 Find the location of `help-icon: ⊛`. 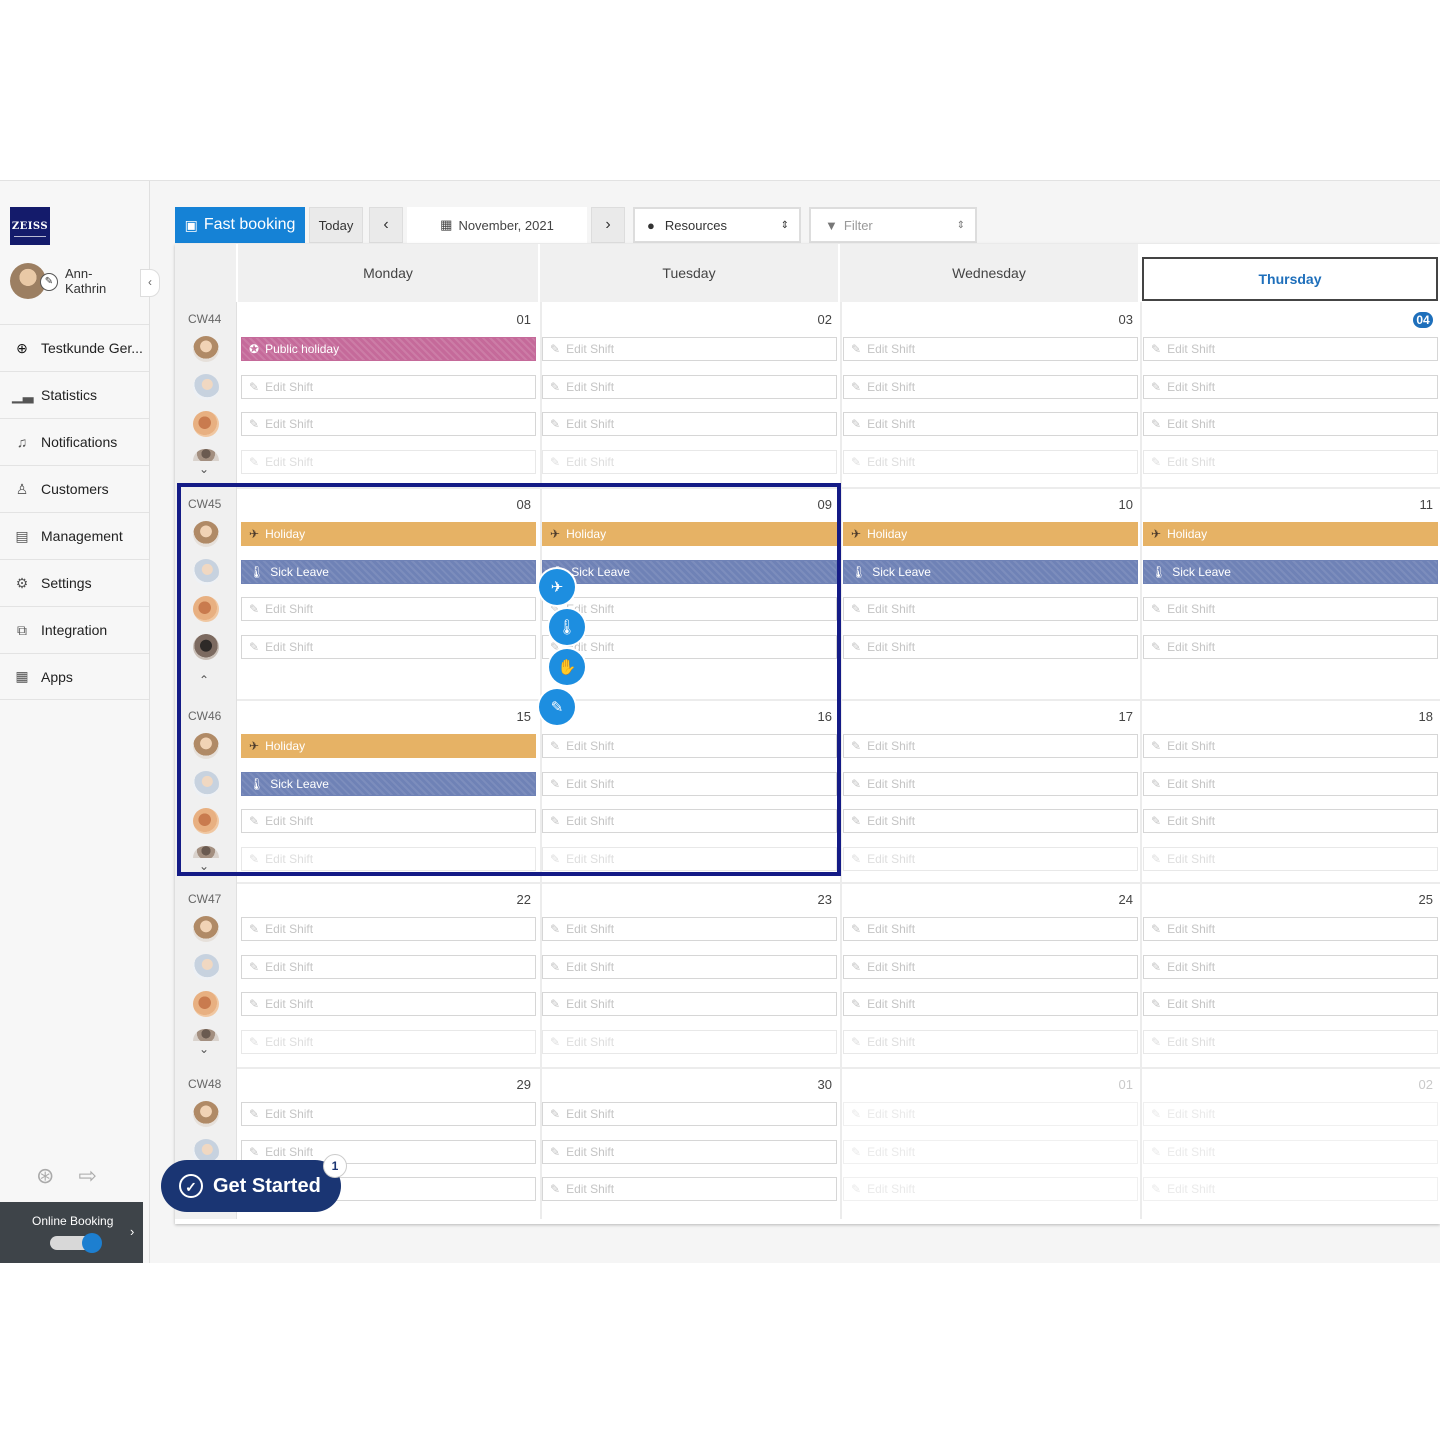

help-icon: ⊛ is located at coordinates (45, 1175).